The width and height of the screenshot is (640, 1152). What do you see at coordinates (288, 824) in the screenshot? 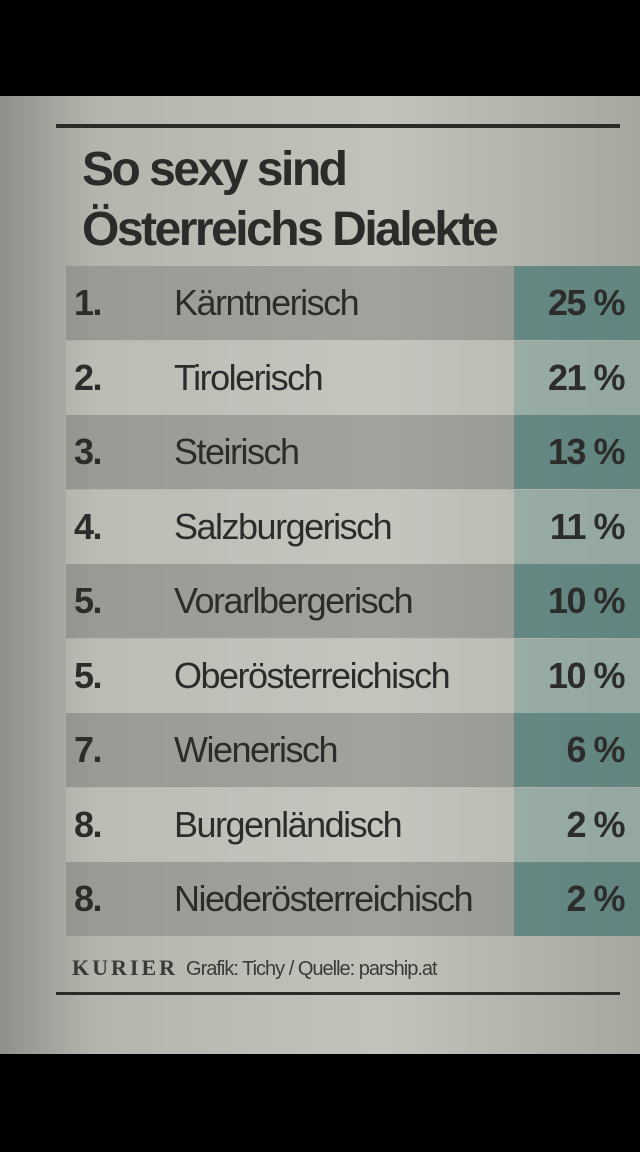
I see `name: Burgenländisch` at bounding box center [288, 824].